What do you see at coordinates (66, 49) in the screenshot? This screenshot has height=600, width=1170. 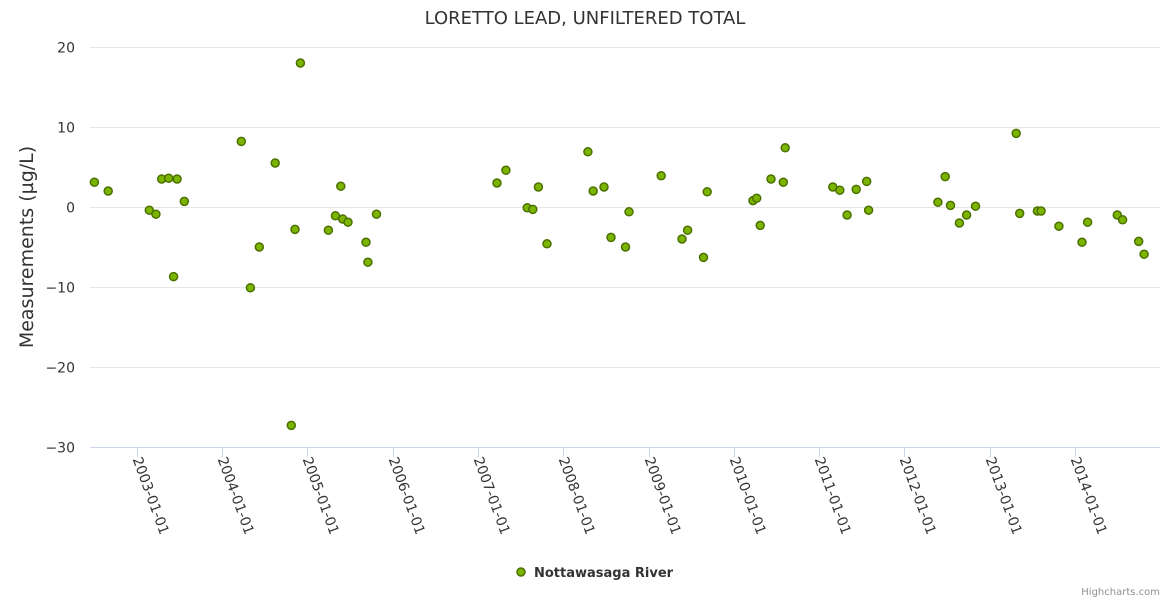 I see `y-tick-label: 20` at bounding box center [66, 49].